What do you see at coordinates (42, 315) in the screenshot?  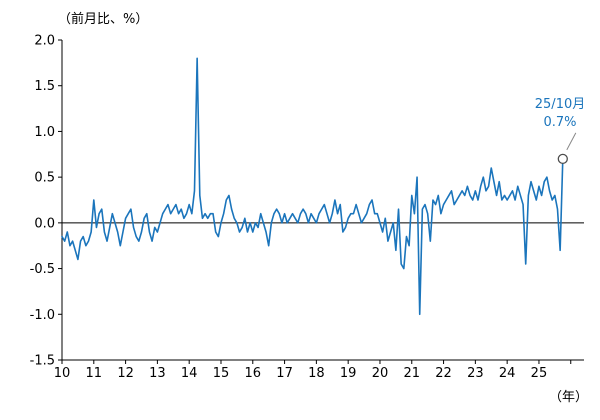 I see `y-tick-label: -1.0` at bounding box center [42, 315].